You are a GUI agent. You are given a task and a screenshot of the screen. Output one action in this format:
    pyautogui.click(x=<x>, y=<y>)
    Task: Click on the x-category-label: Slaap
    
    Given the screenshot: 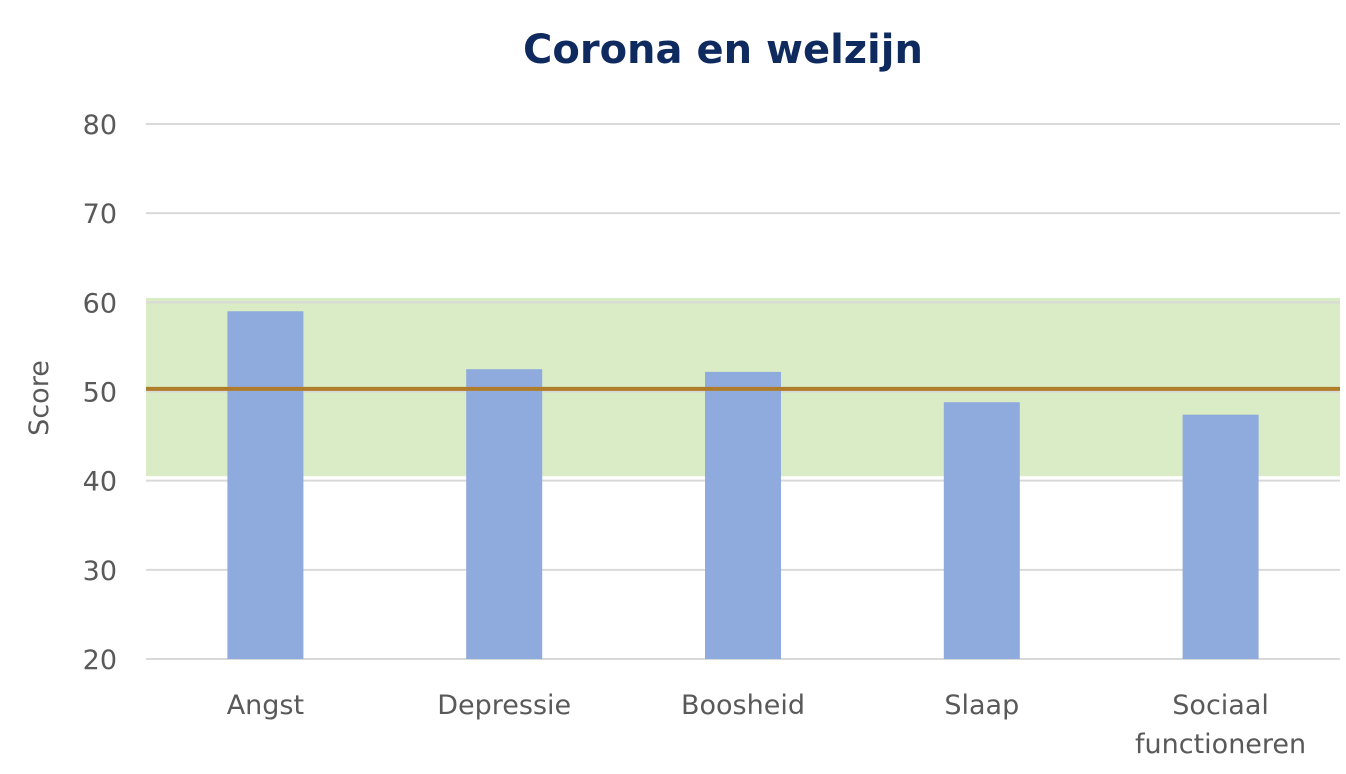 What is the action you would take?
    pyautogui.click(x=981, y=705)
    